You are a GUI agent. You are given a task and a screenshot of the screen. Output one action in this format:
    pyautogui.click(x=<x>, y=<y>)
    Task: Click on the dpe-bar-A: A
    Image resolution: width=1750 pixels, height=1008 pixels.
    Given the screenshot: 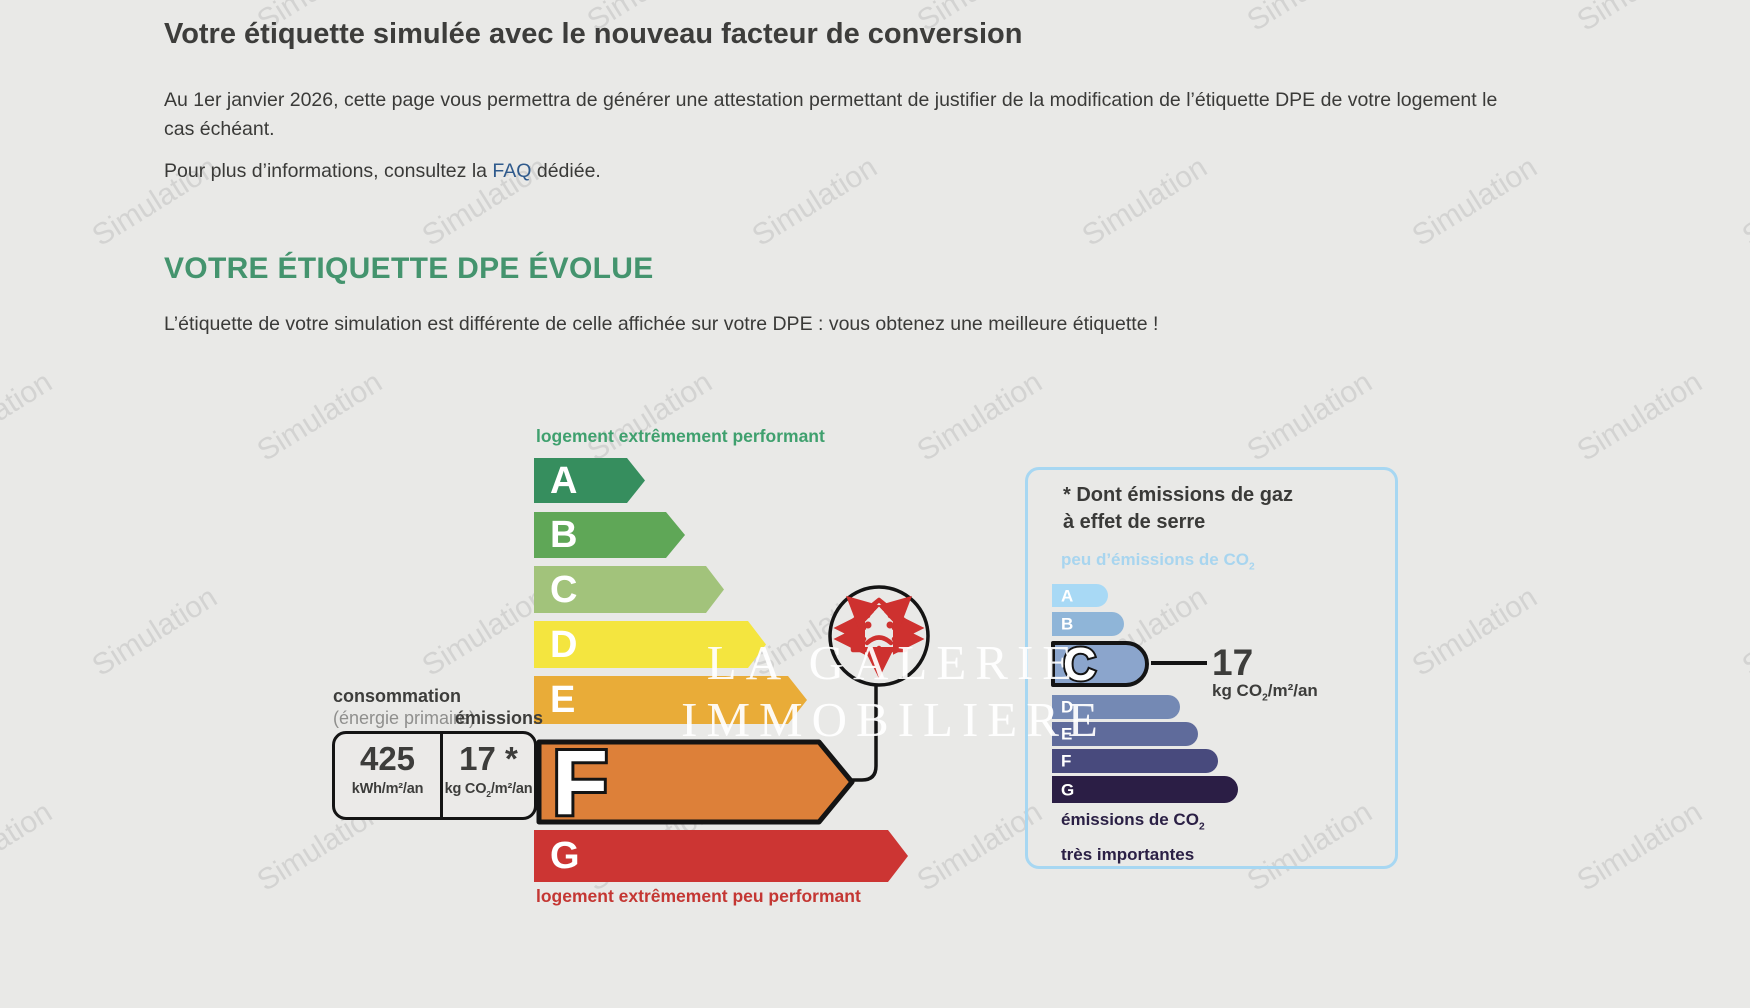 What is the action you would take?
    pyautogui.click(x=589, y=480)
    